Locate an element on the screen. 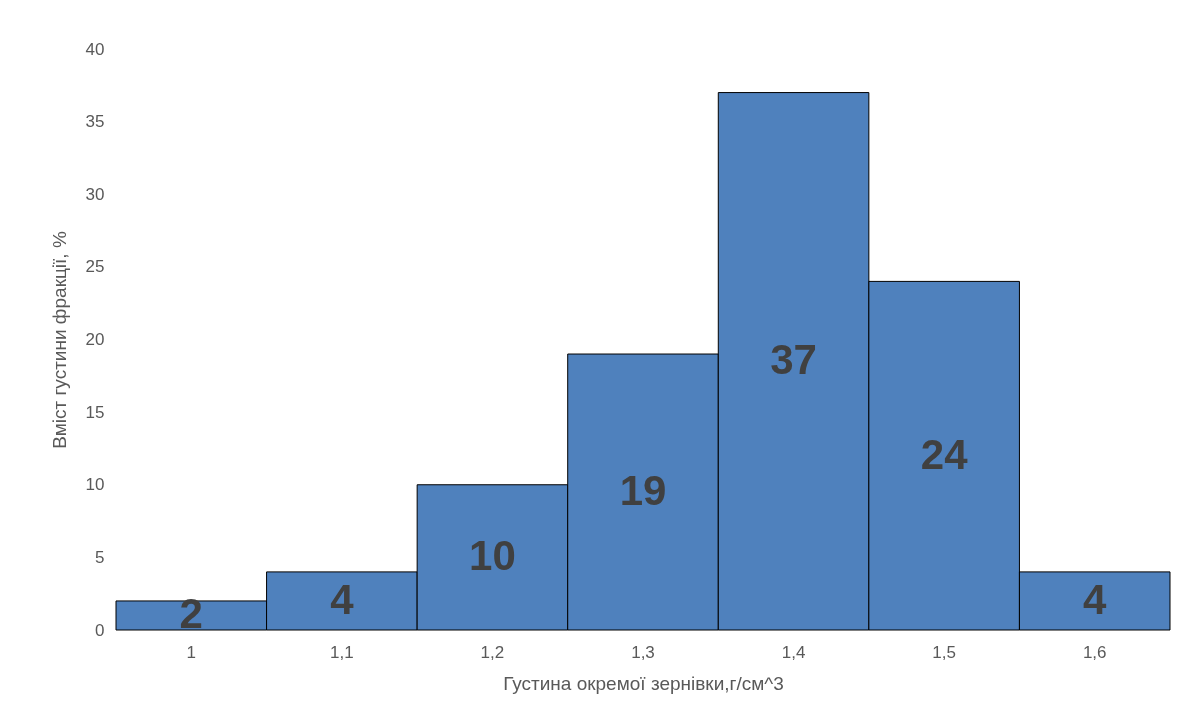  data-label: 37 is located at coordinates (793, 360).